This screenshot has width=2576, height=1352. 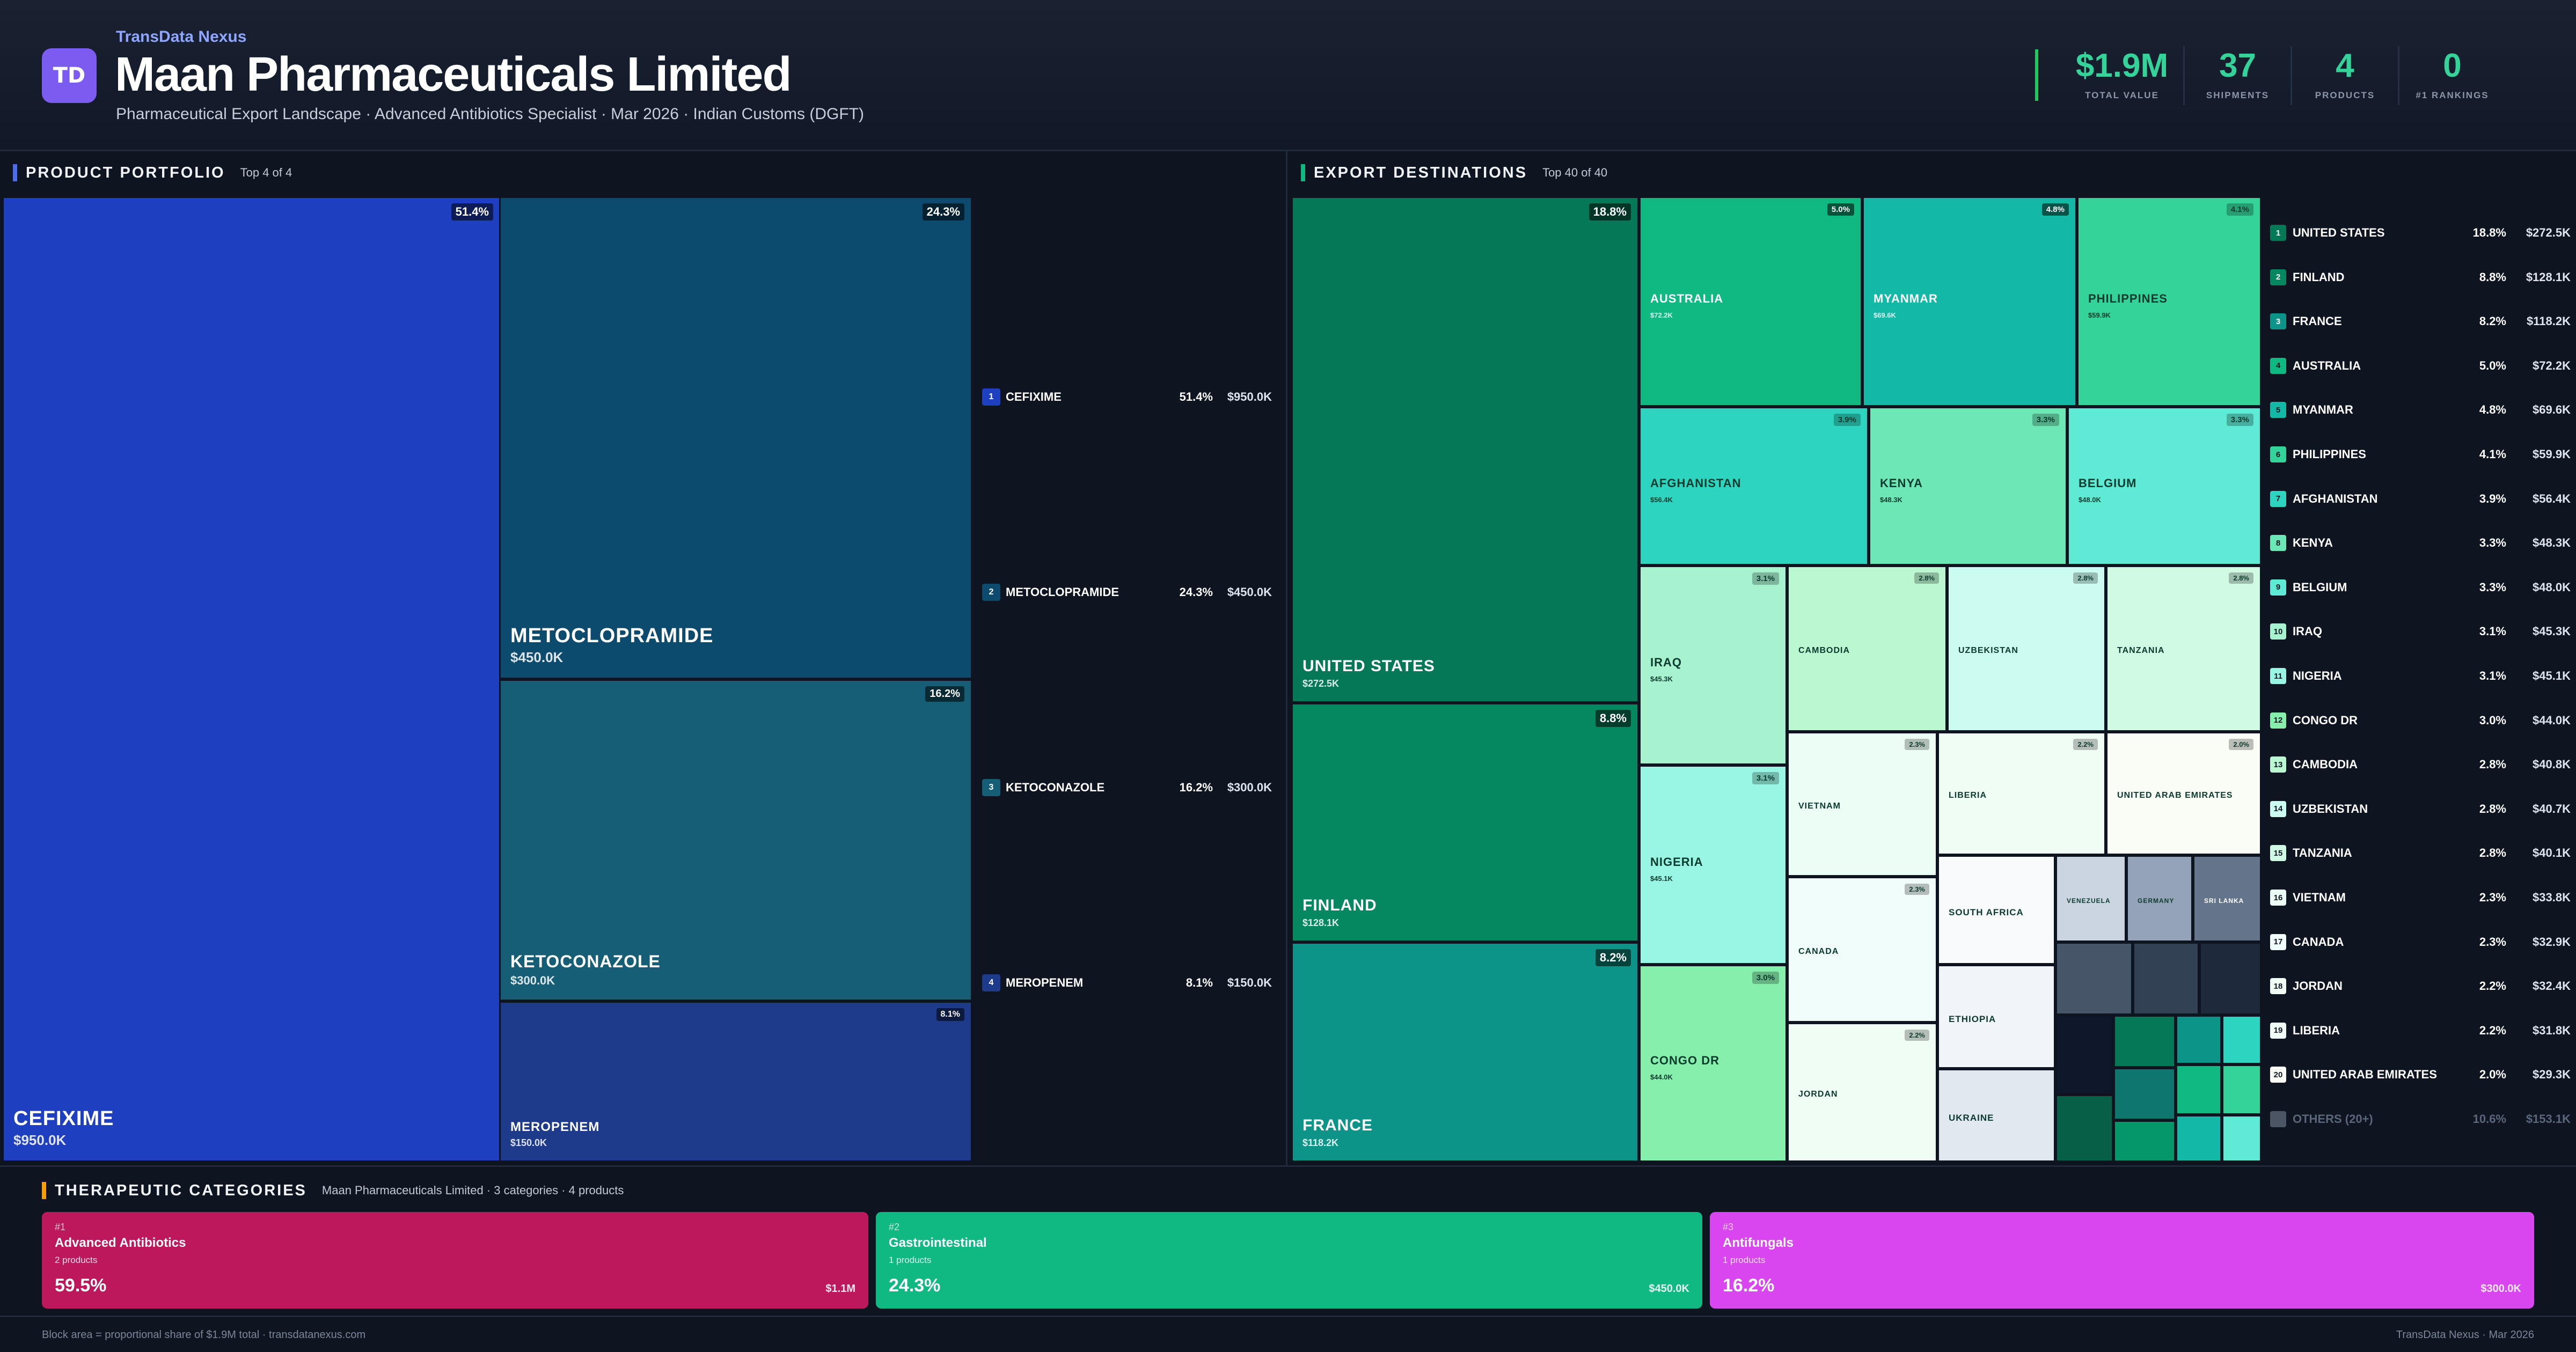 What do you see at coordinates (2420, 1074) in the screenshot?
I see `destination-legend-row: 20 UNITED ARAB EMIRATES 2.0% $29.3K` at bounding box center [2420, 1074].